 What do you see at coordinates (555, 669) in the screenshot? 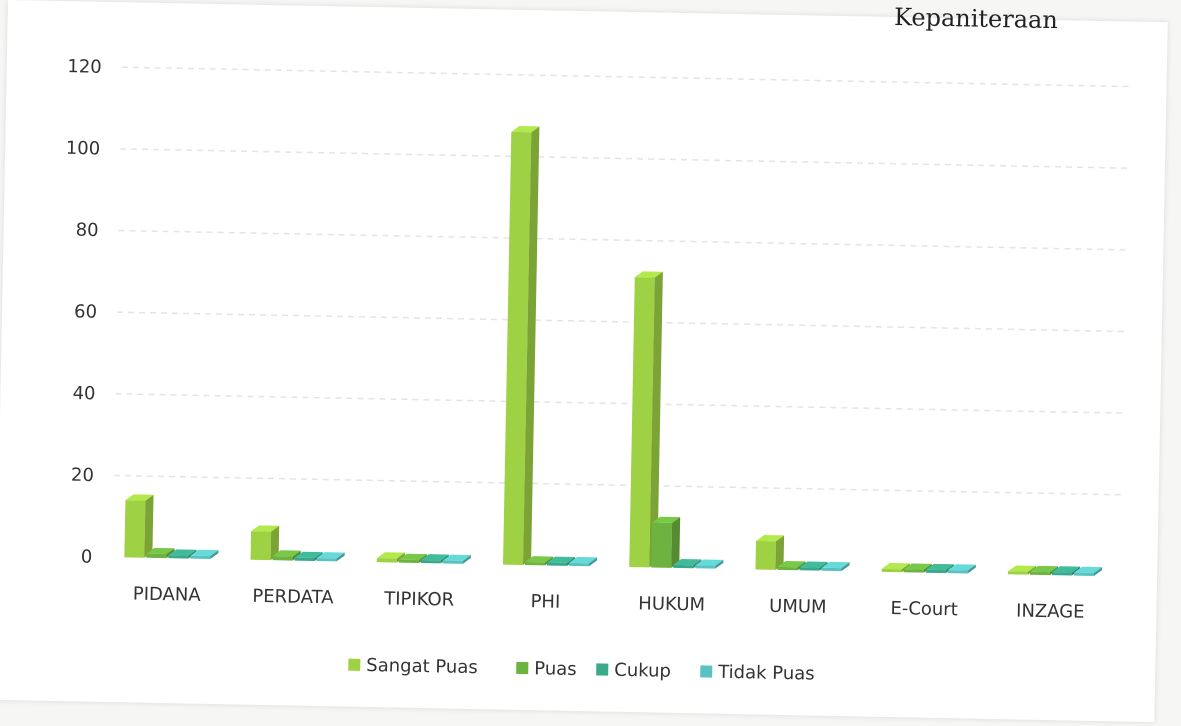
I see `legend-label: Puas` at bounding box center [555, 669].